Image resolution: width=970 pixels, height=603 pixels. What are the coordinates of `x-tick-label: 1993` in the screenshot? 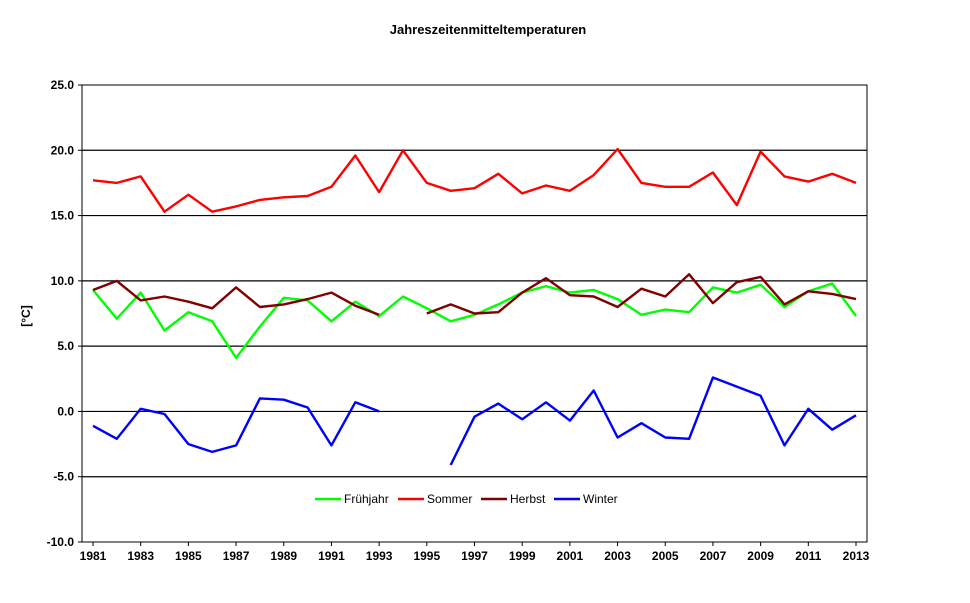 It's located at (379, 556).